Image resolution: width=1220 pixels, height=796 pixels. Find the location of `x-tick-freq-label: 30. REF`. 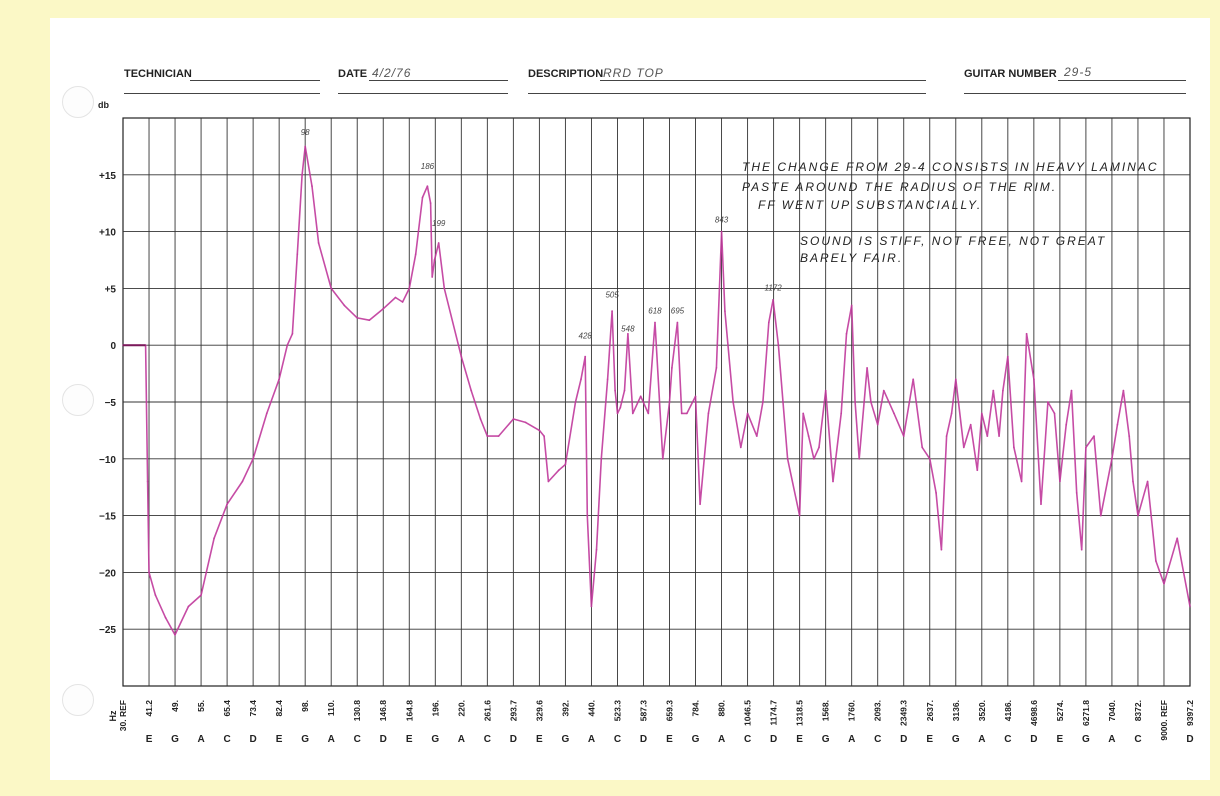

x-tick-freq-label: 30. REF is located at coordinates (123, 715).